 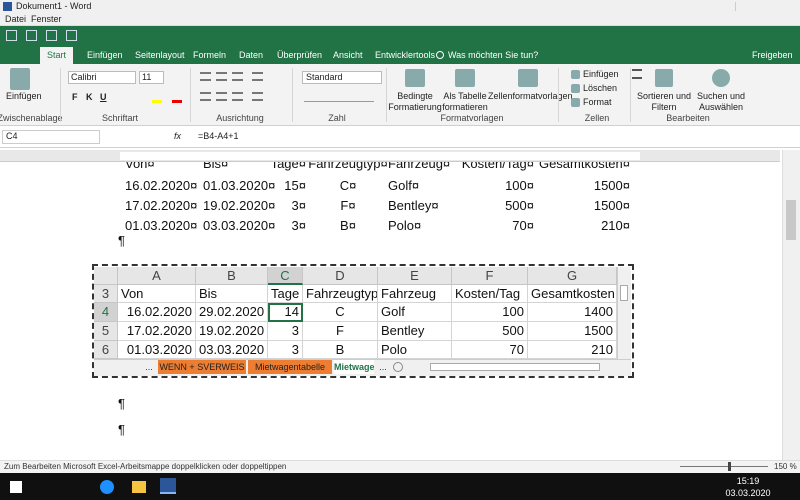 What do you see at coordinates (415, 78) in the screenshot?
I see `style-icon` at bounding box center [415, 78].